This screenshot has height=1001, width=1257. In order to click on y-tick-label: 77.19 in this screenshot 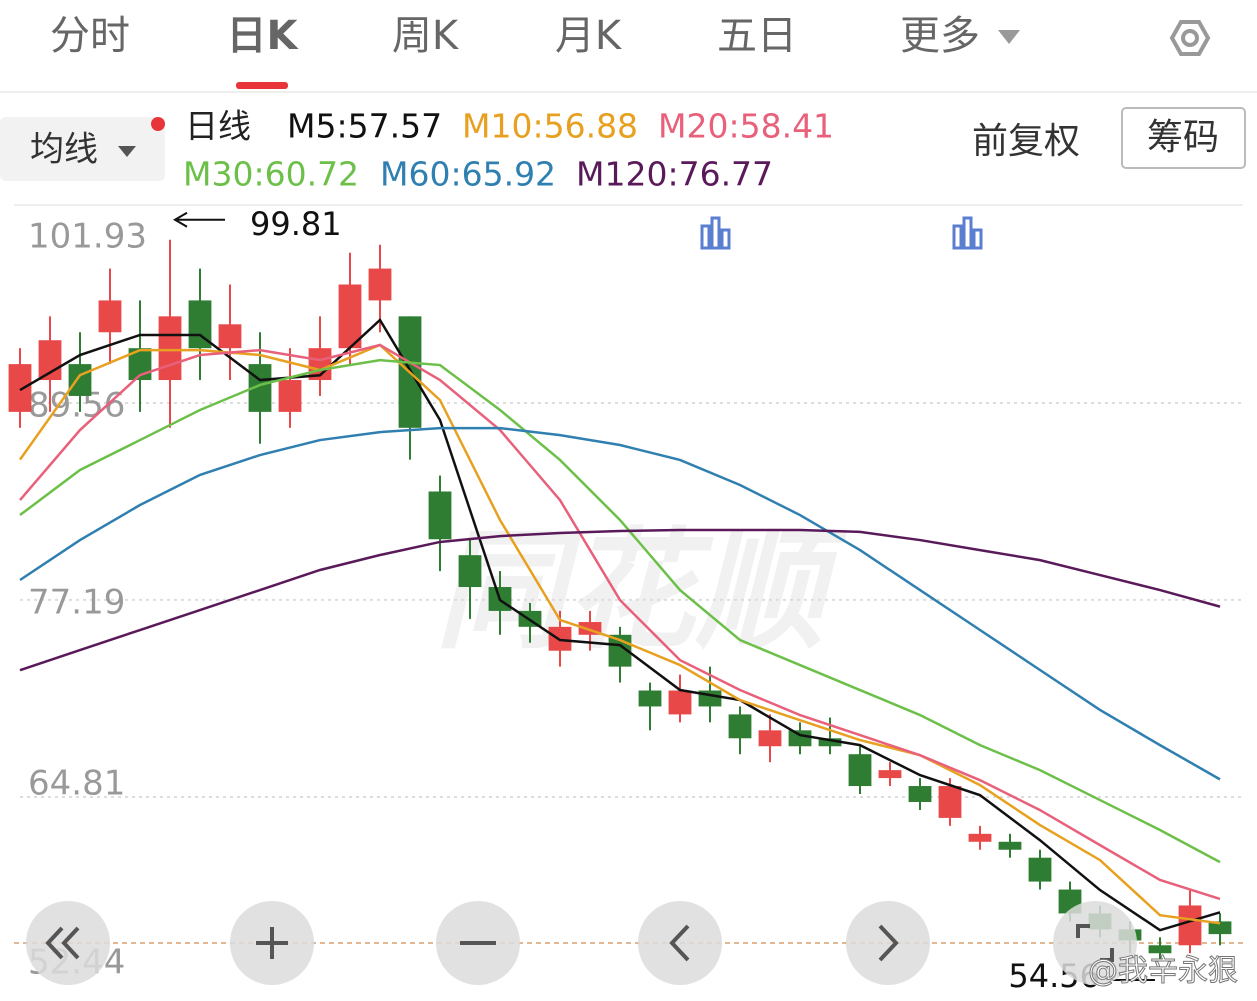, I will do `click(76, 602)`.